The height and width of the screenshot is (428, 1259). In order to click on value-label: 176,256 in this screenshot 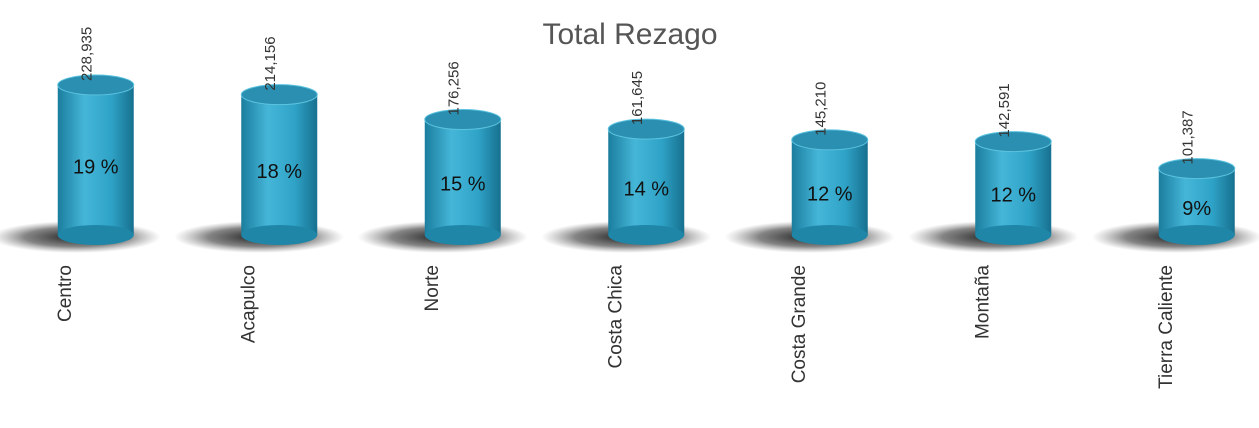, I will do `click(454, 88)`.